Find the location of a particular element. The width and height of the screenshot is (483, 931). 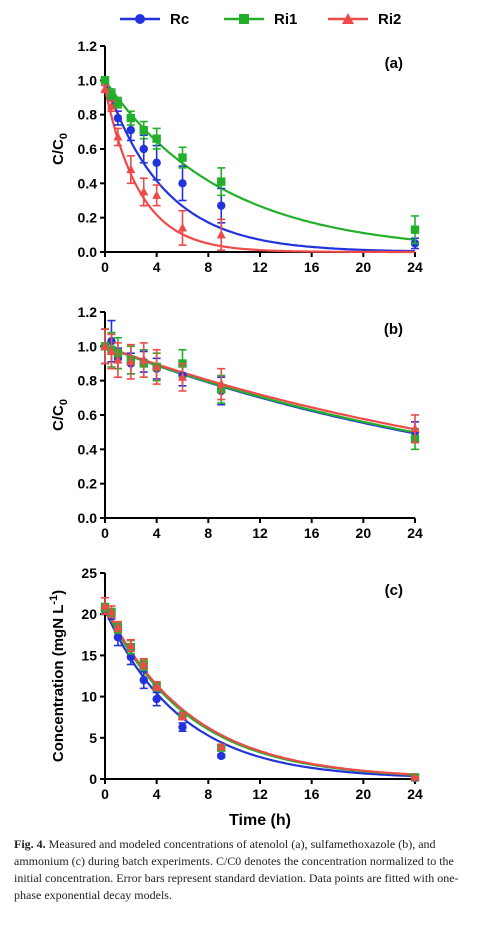

y-label-close: ) is located at coordinates (58, 592).